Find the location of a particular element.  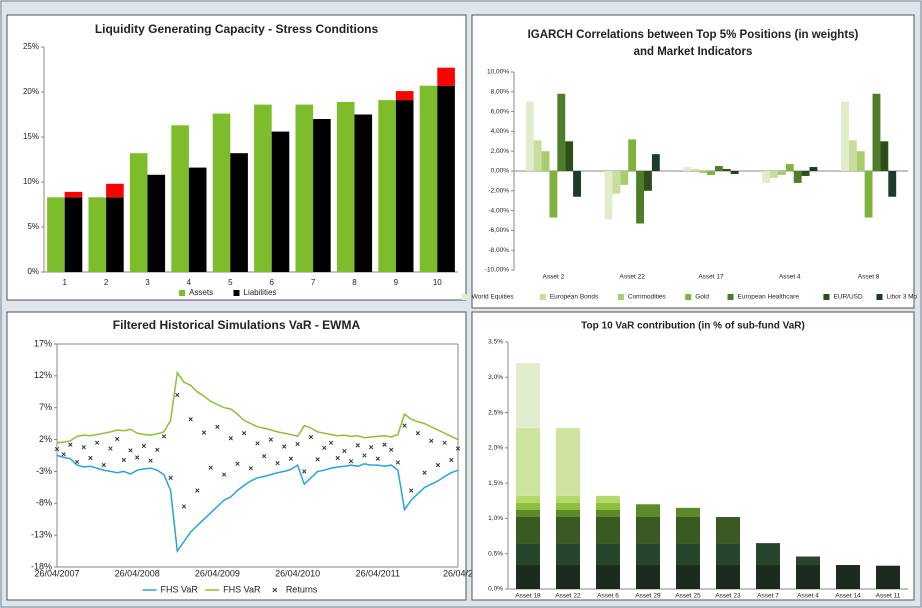

y-tick-label: -3% is located at coordinates (44, 471).